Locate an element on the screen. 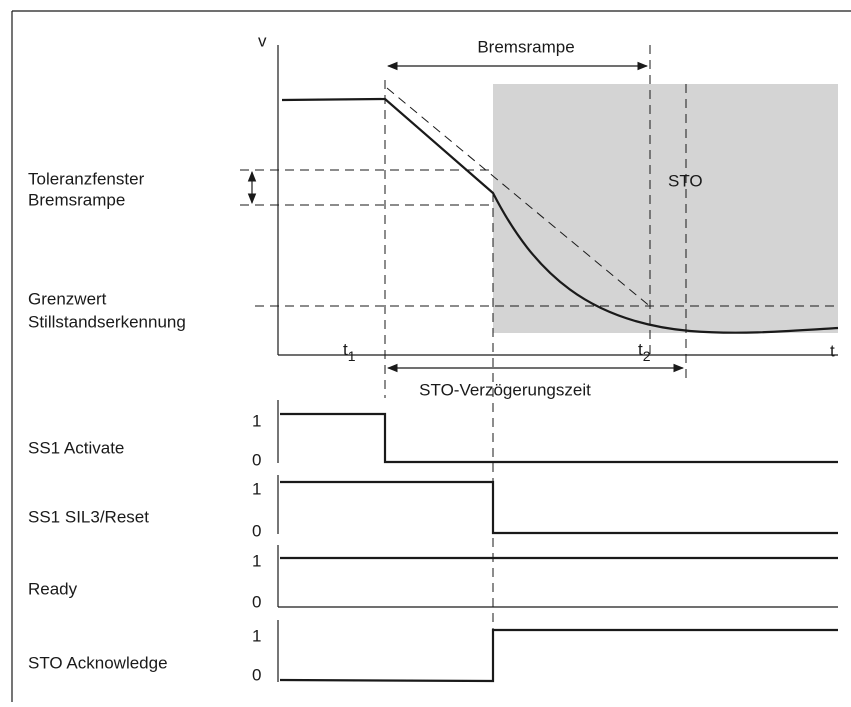 The image size is (851, 707). standstill-label: Stillstandserkennung is located at coordinates (107, 321).